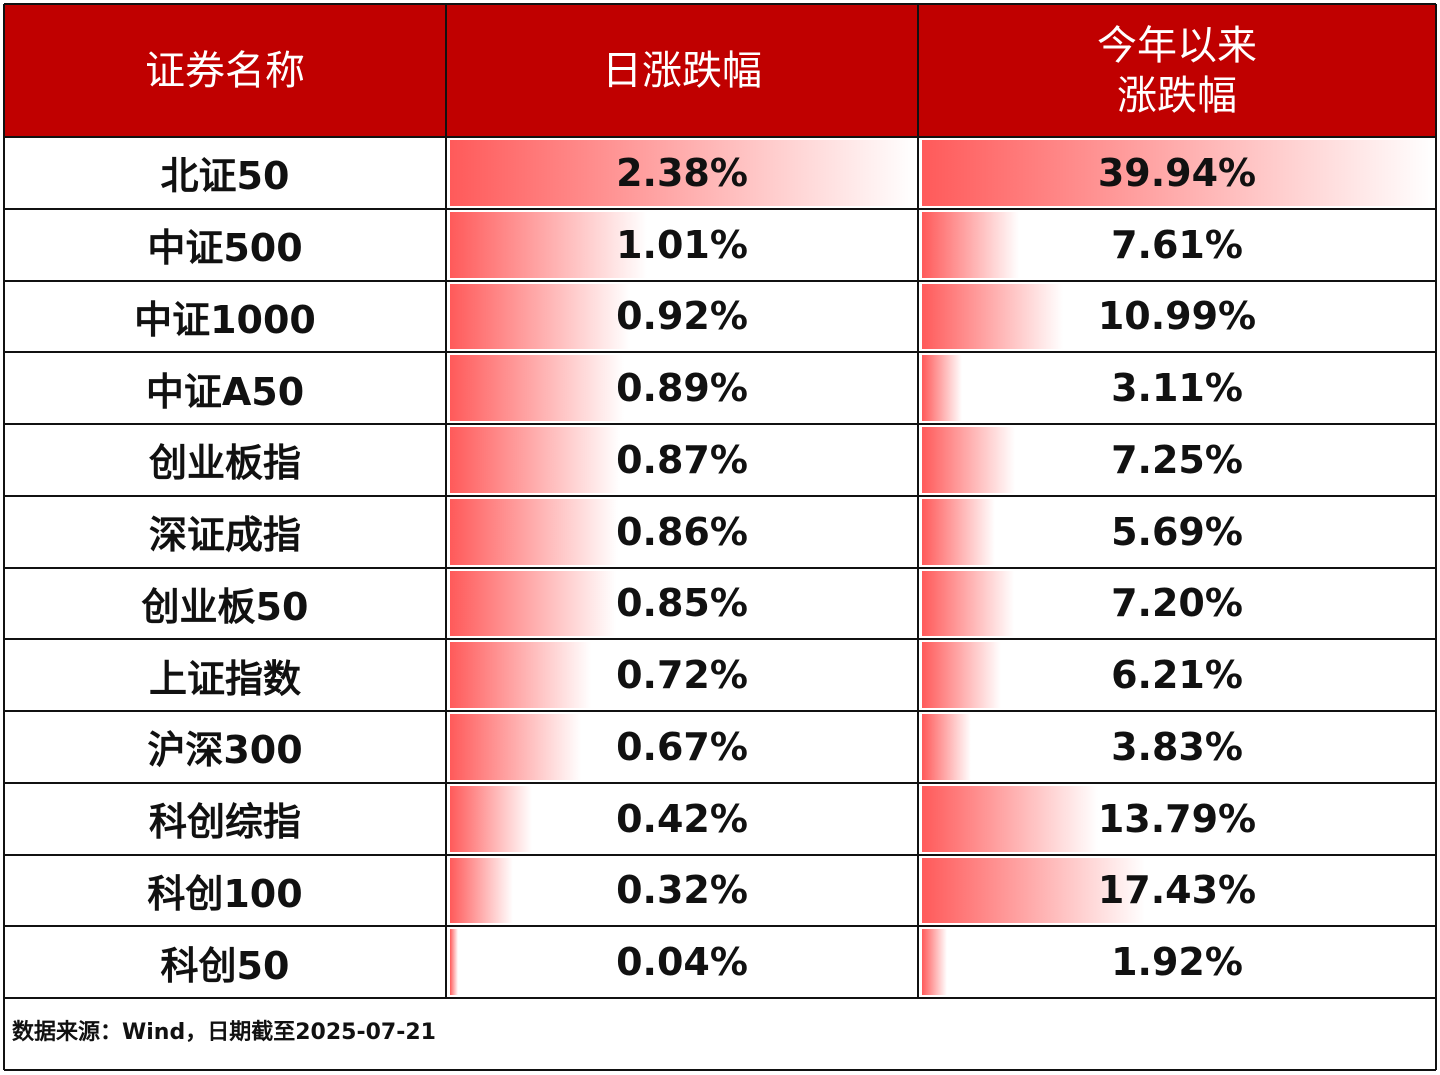 This screenshot has height=1075, width=1440. I want to click on header-text: 证券名称, so click(225, 70).